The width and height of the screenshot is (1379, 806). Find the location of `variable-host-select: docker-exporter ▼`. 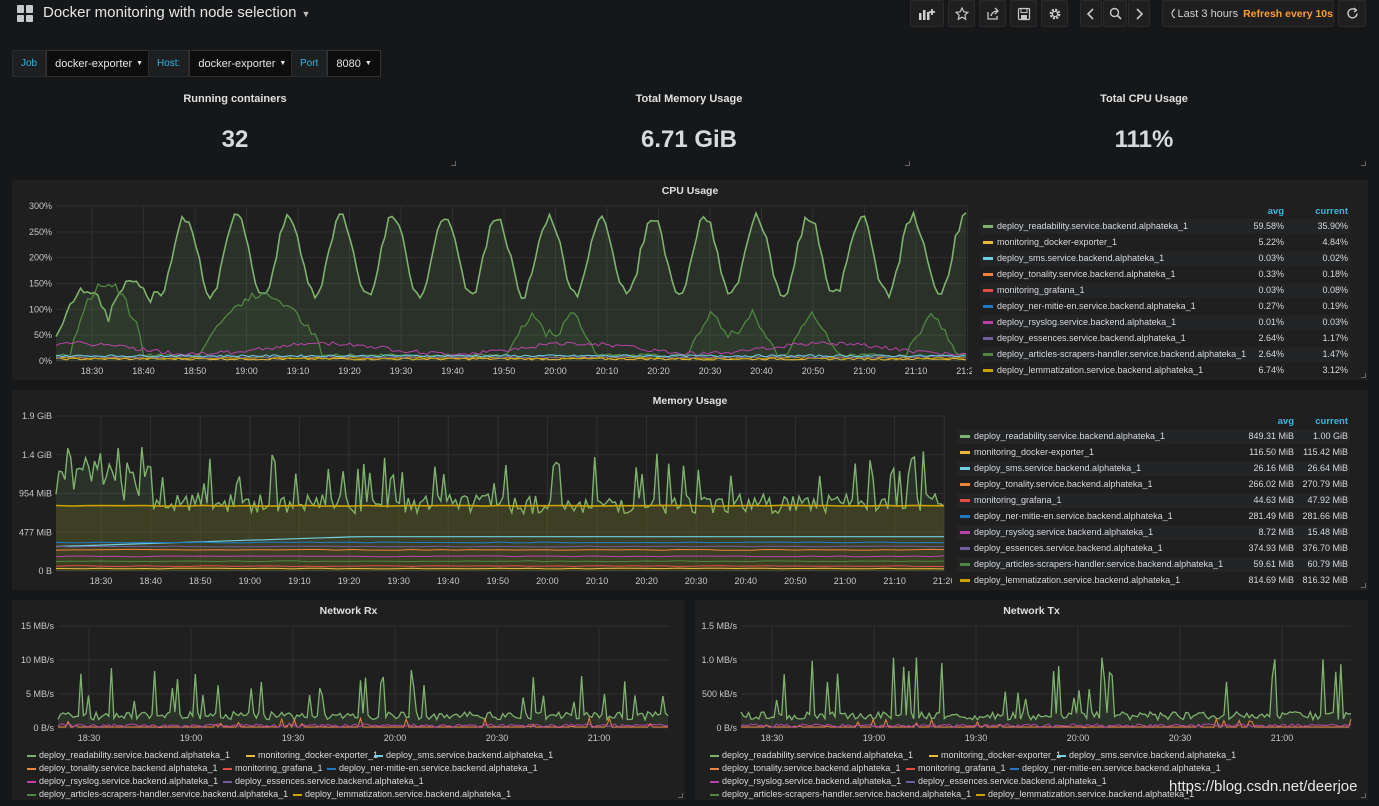

variable-host-select: docker-exporter ▼ is located at coordinates (242, 63).